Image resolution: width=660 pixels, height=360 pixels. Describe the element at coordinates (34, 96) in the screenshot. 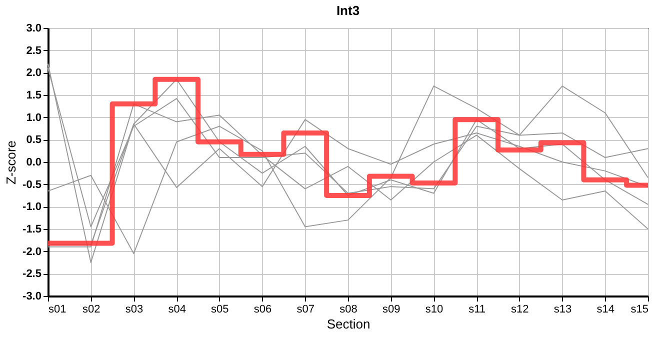

I see `y-tick-label: 1.5` at that location.